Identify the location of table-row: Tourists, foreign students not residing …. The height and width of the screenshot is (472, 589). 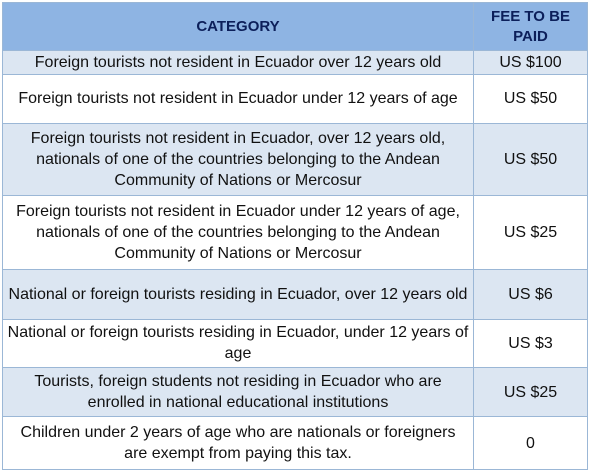
(295, 392).